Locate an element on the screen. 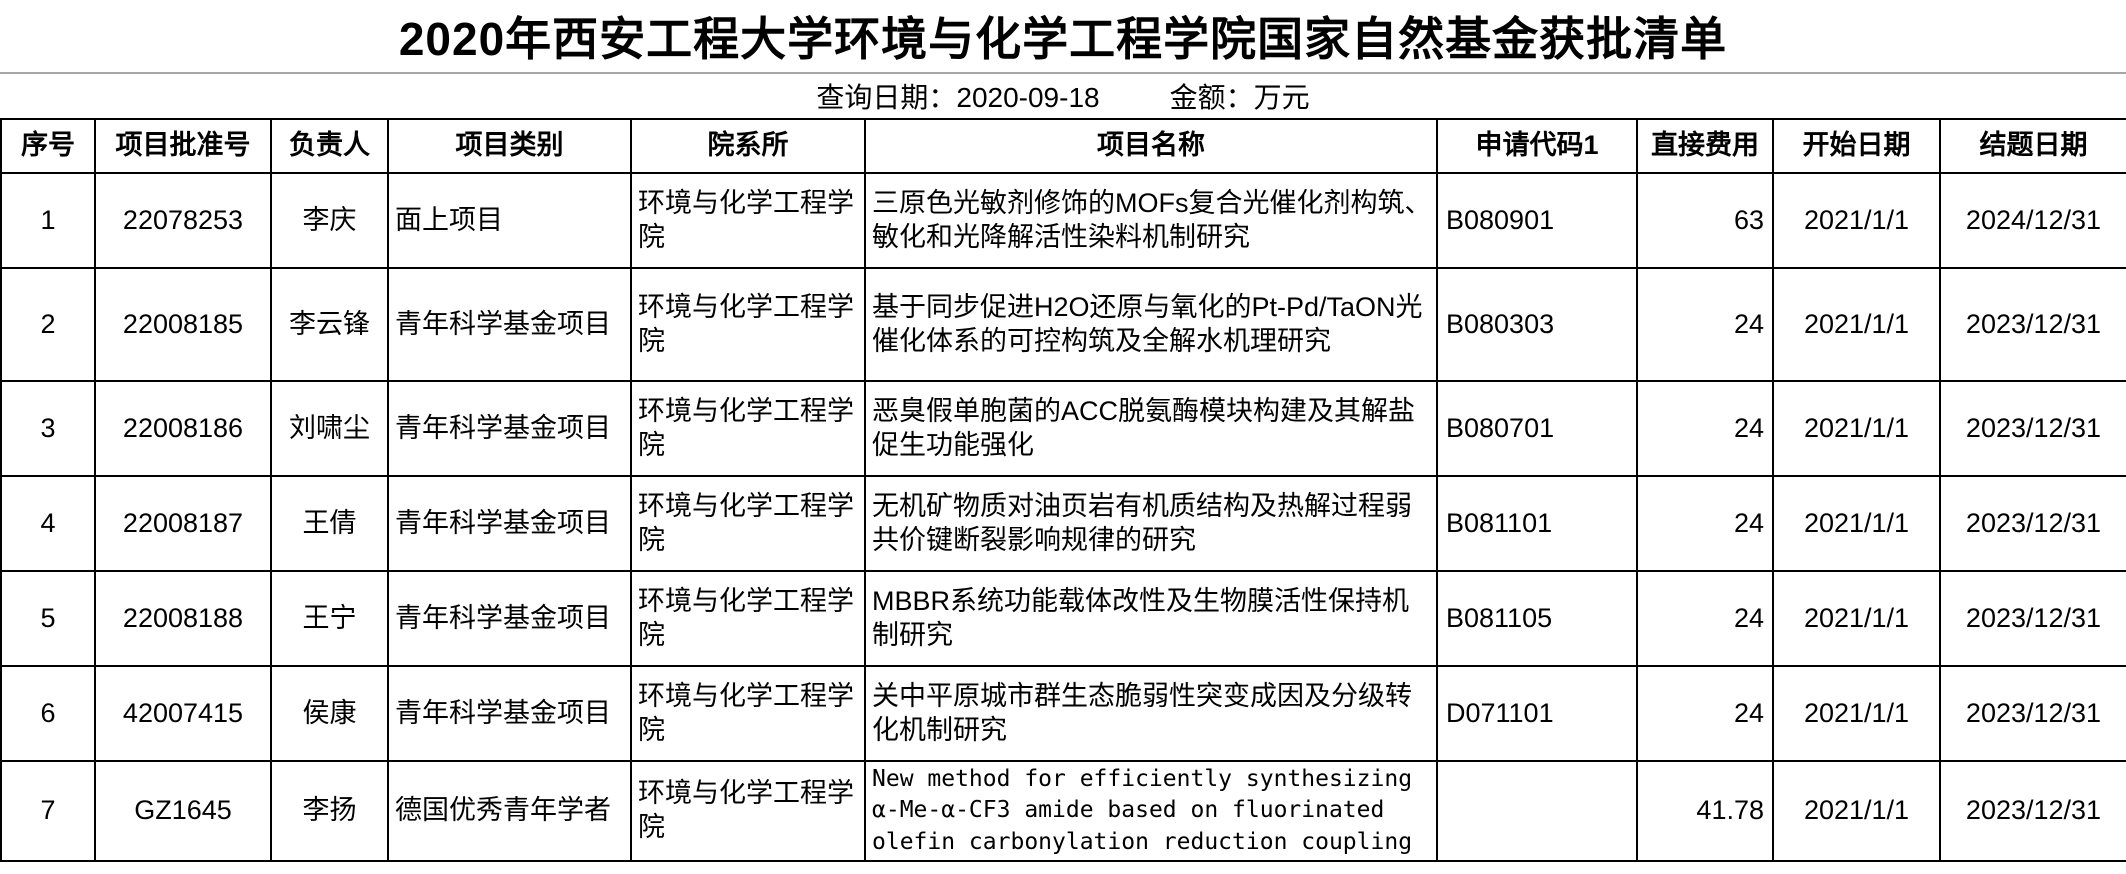  subtitle-bar: 查询日期：2020-09-18 金额：万元 is located at coordinates (1063, 96).